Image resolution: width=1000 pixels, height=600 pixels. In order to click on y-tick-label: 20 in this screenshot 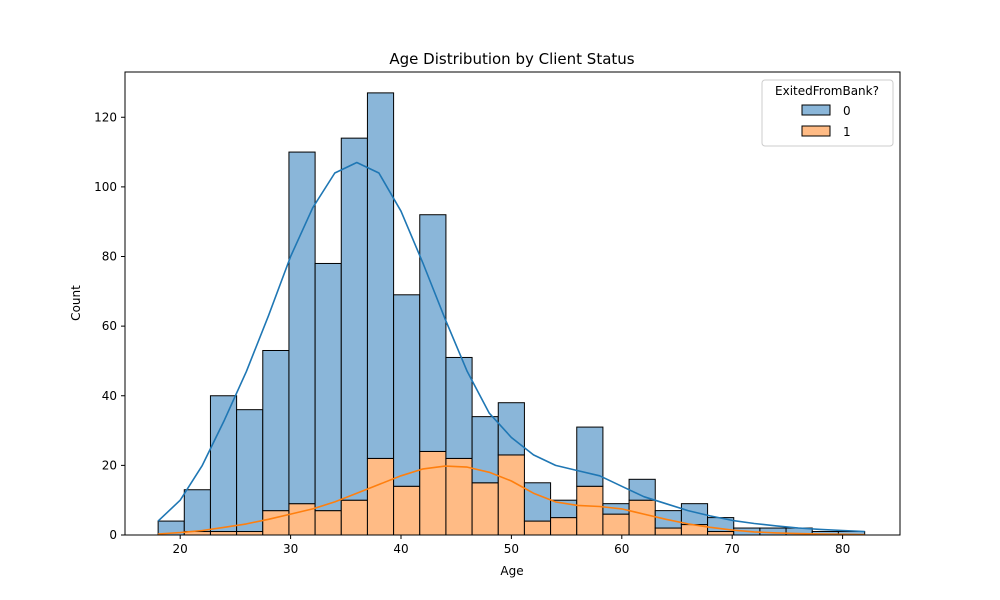, I will do `click(109, 465)`.